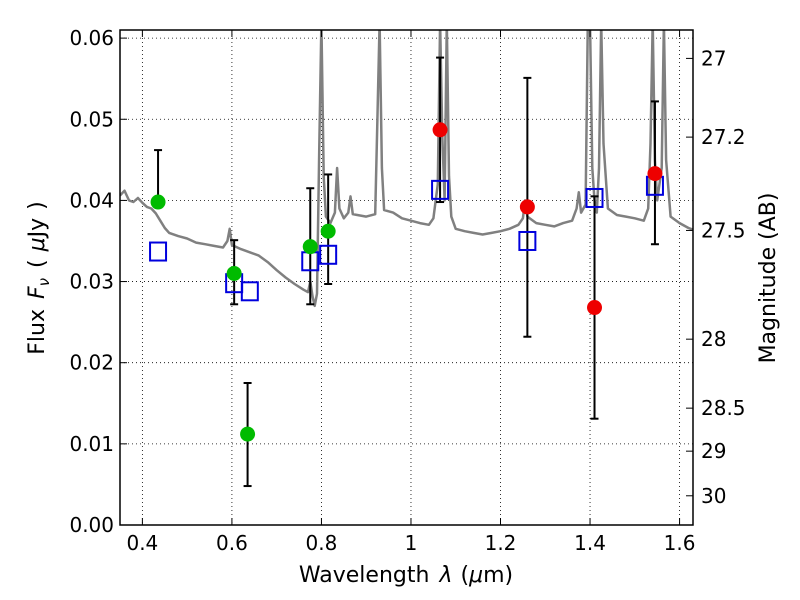 This screenshot has width=800, height=600. What do you see at coordinates (91, 119) in the screenshot?
I see `y-tick-label: 0.05` at bounding box center [91, 119].